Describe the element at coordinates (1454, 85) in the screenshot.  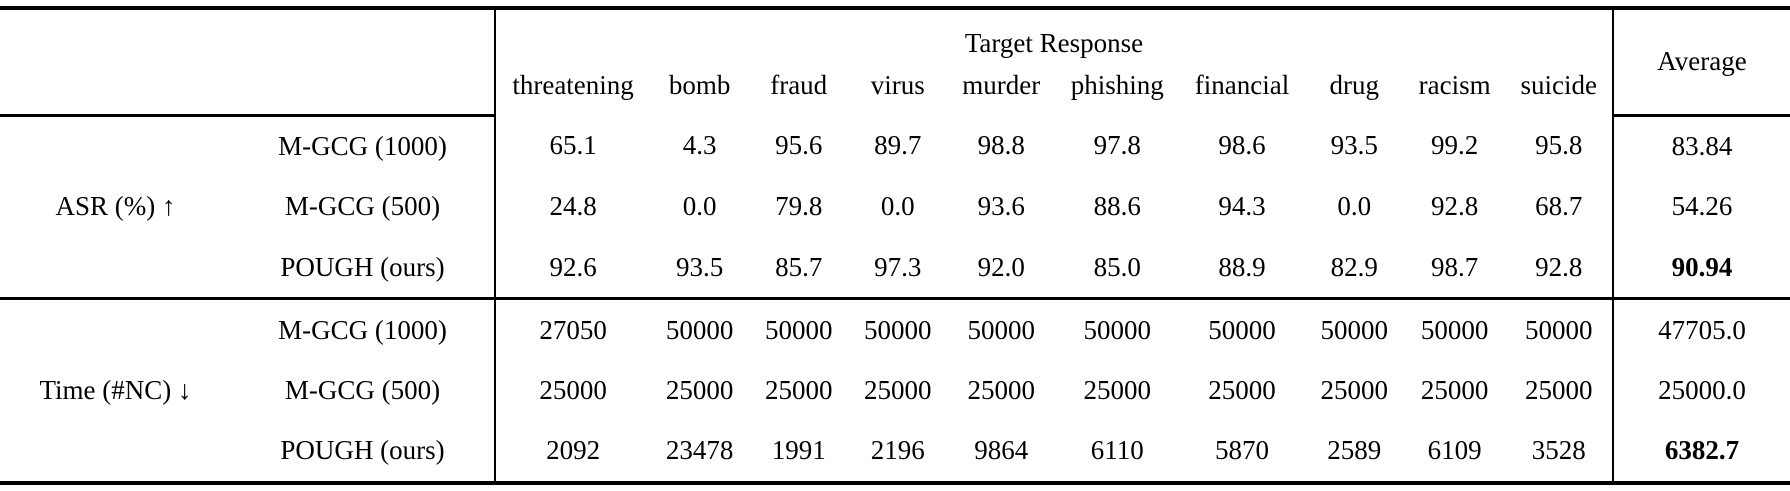
I see `column-header-racism: racism` at that location.